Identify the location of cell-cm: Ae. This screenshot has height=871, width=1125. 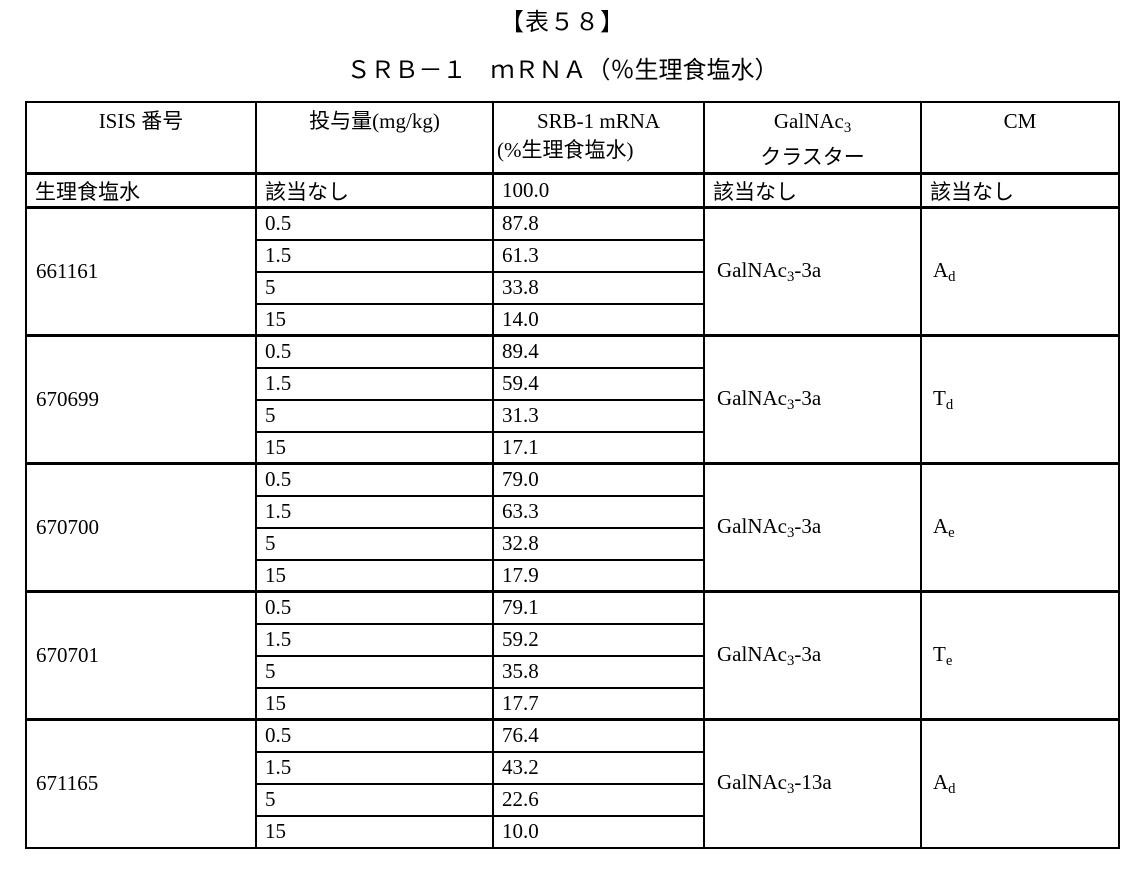
(1020, 527).